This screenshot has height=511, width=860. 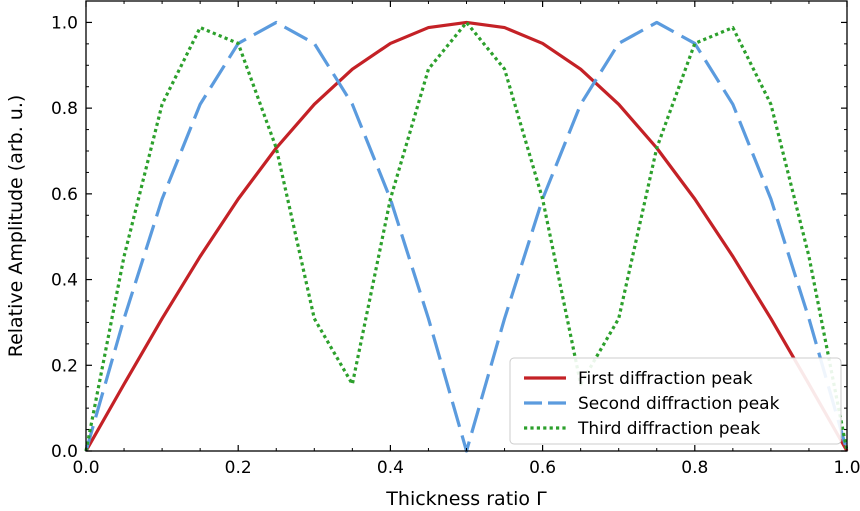 What do you see at coordinates (542, 468) in the screenshot?
I see `x-tick-label: 0.6` at bounding box center [542, 468].